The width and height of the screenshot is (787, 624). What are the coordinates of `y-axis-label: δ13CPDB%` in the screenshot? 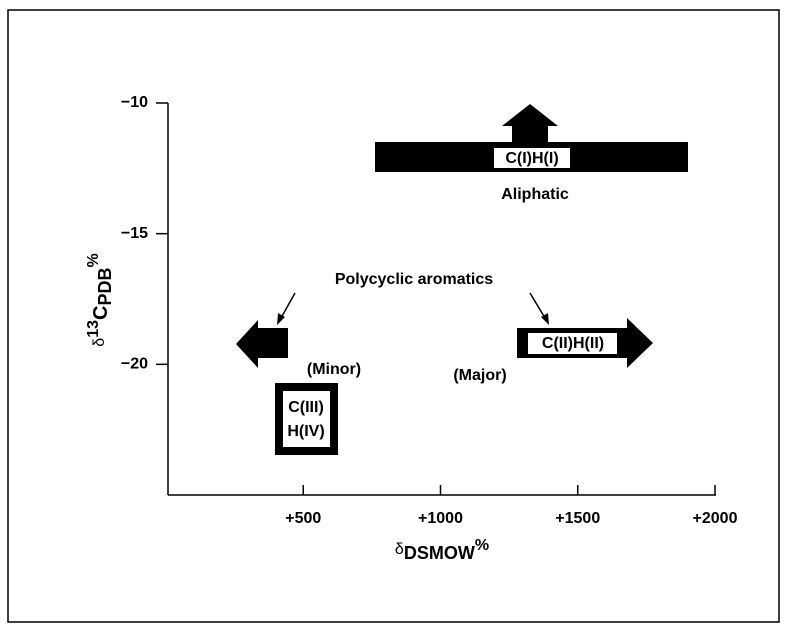 It's located at (100, 299).